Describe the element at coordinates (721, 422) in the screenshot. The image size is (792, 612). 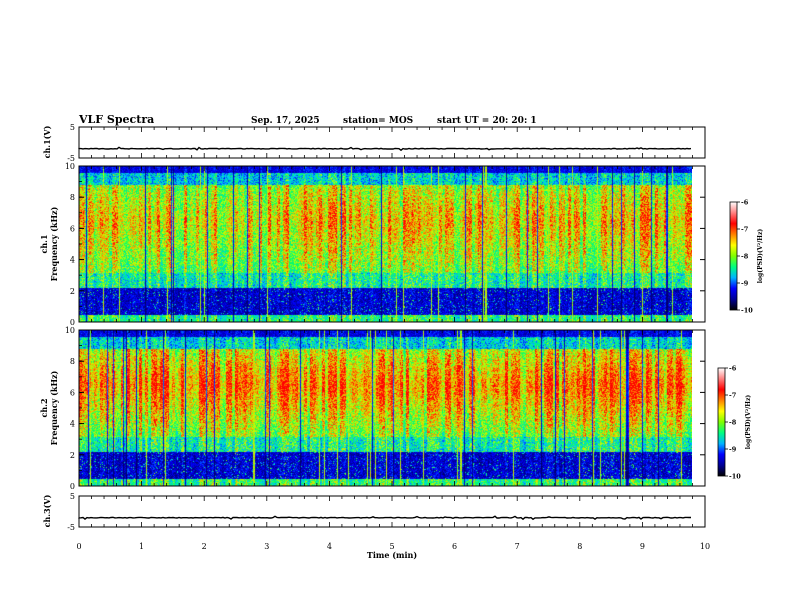
I see `colorbar-ch2-ramp` at that location.